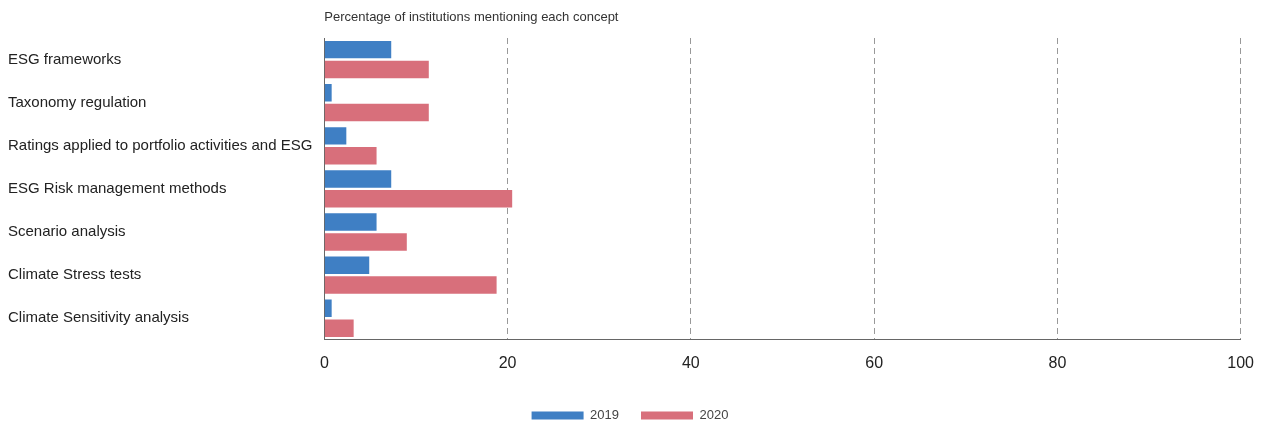  What do you see at coordinates (117, 188) in the screenshot?
I see `y-tick-label: ESG Risk management methods` at bounding box center [117, 188].